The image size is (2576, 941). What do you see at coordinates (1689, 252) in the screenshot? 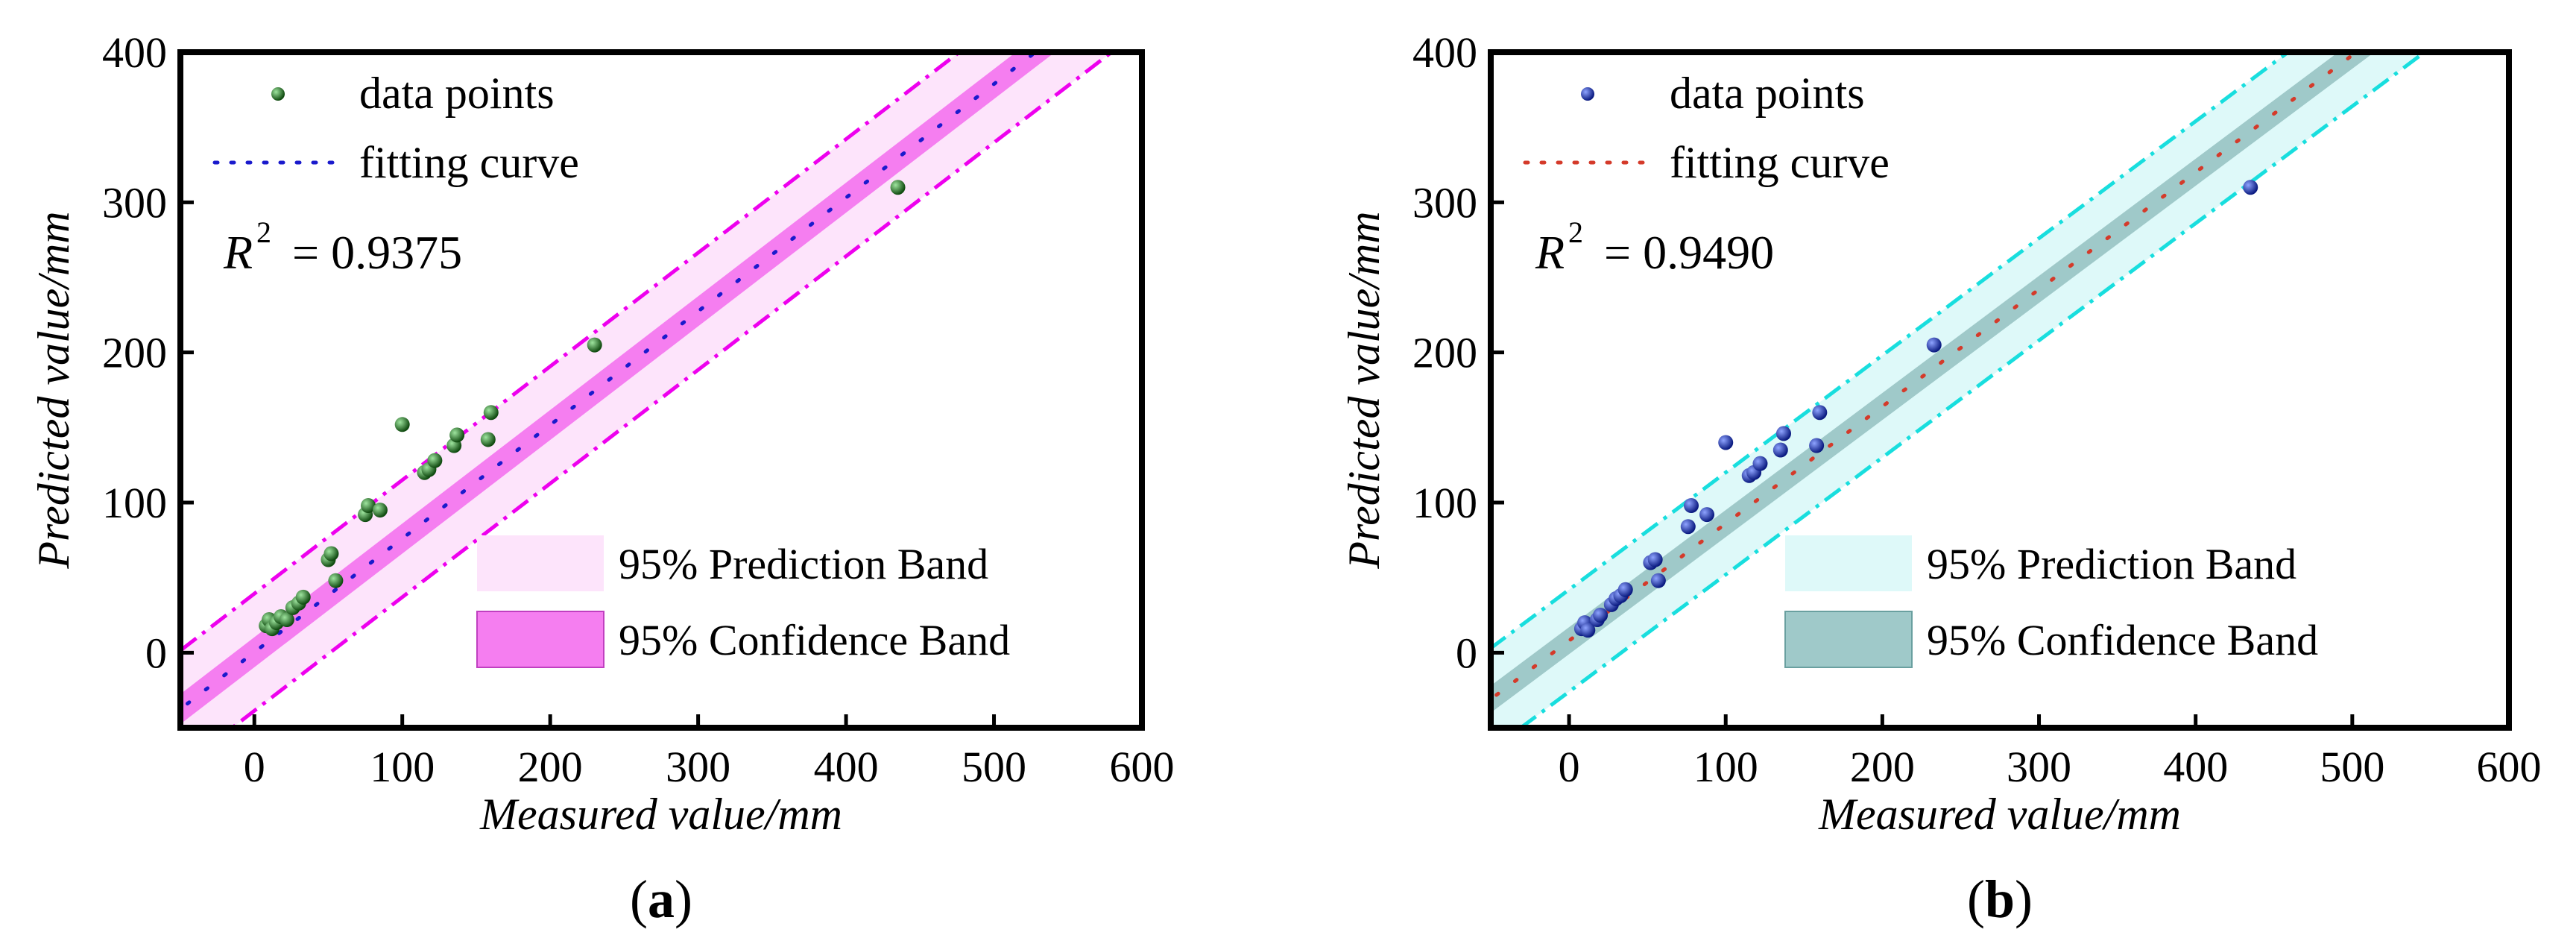
I see `r-squared-value: = 0.9490` at bounding box center [1689, 252].